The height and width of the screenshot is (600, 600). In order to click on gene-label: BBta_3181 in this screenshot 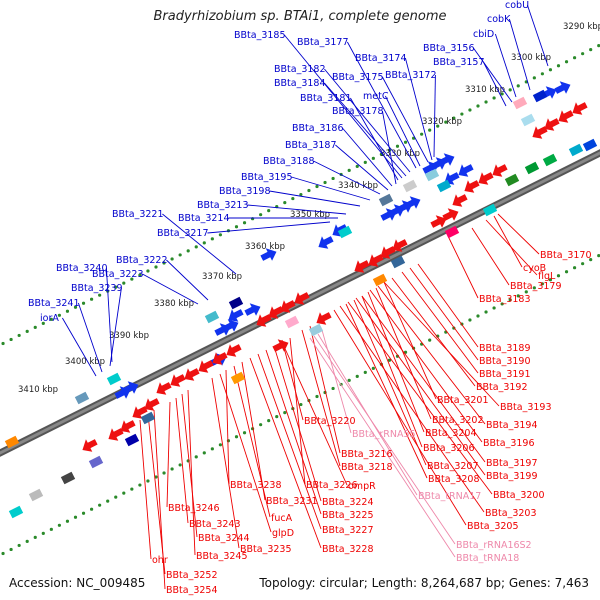, I will do `click(326, 98)`.